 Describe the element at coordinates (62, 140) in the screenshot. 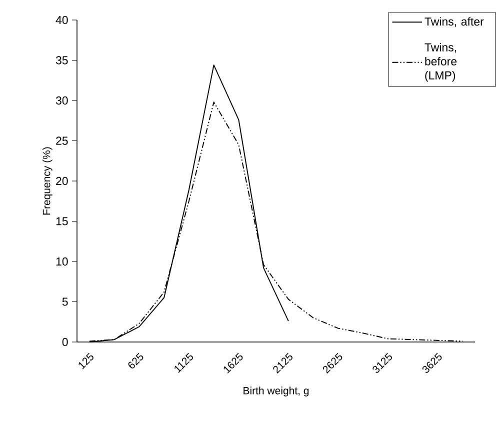

I see `y-tick-label: 25` at that location.